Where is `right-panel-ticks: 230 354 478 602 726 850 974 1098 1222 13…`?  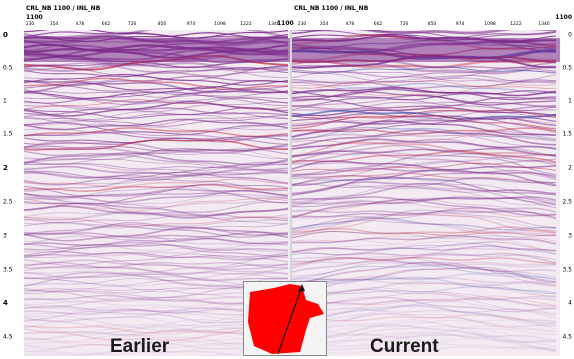
right-panel-ticks: 230 354 478 602 726 850 974 1098 1222 13… is located at coordinates (425, 26).